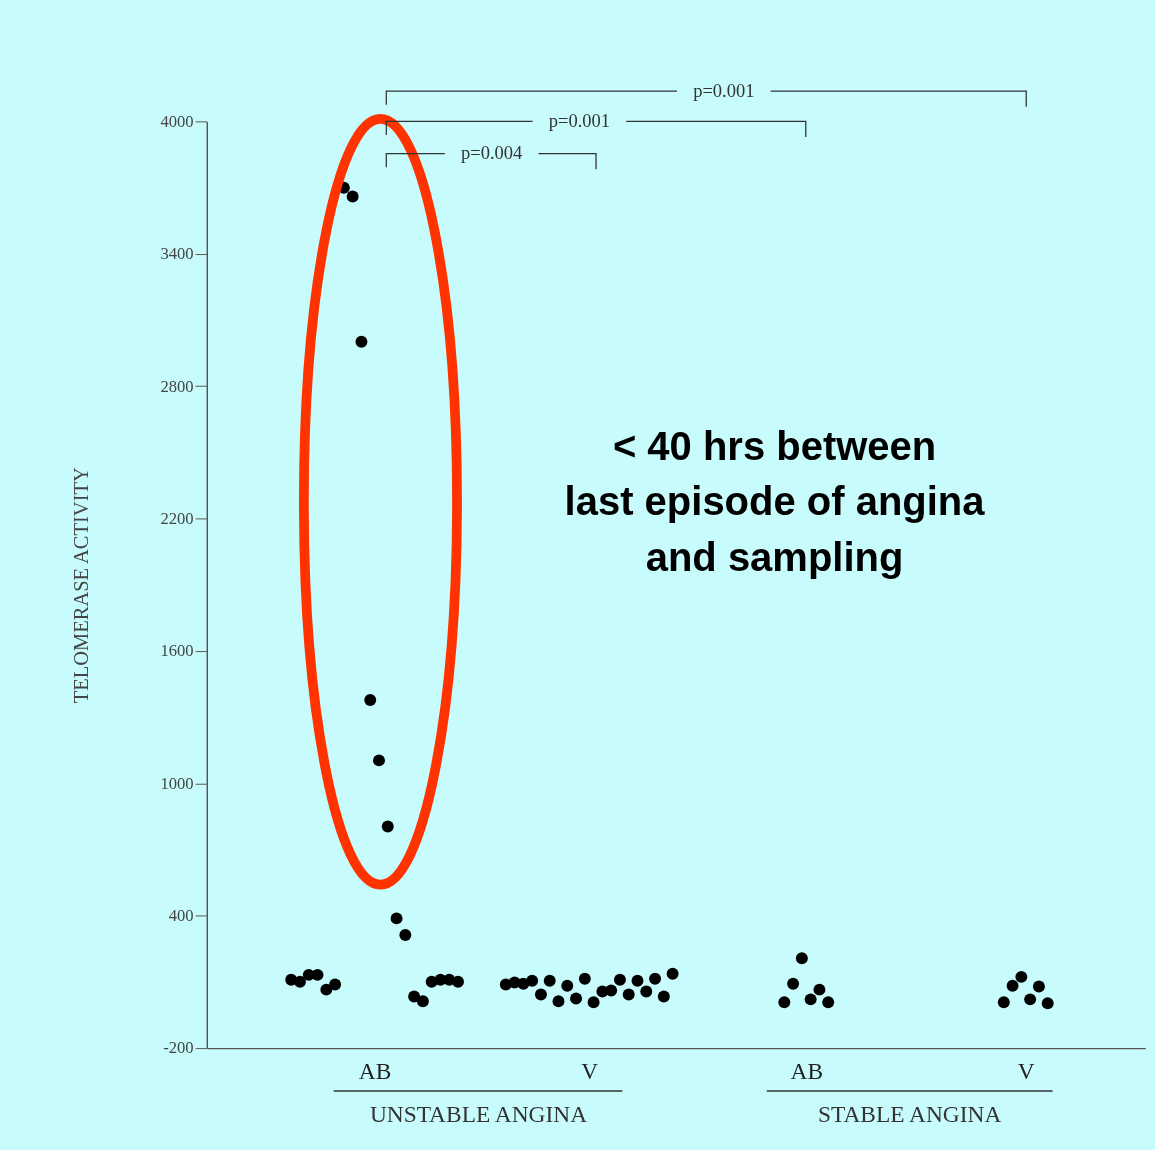  What do you see at coordinates (775, 501) in the screenshot?
I see `annotation: < 40 hrs between last episode of angina and sampling` at bounding box center [775, 501].